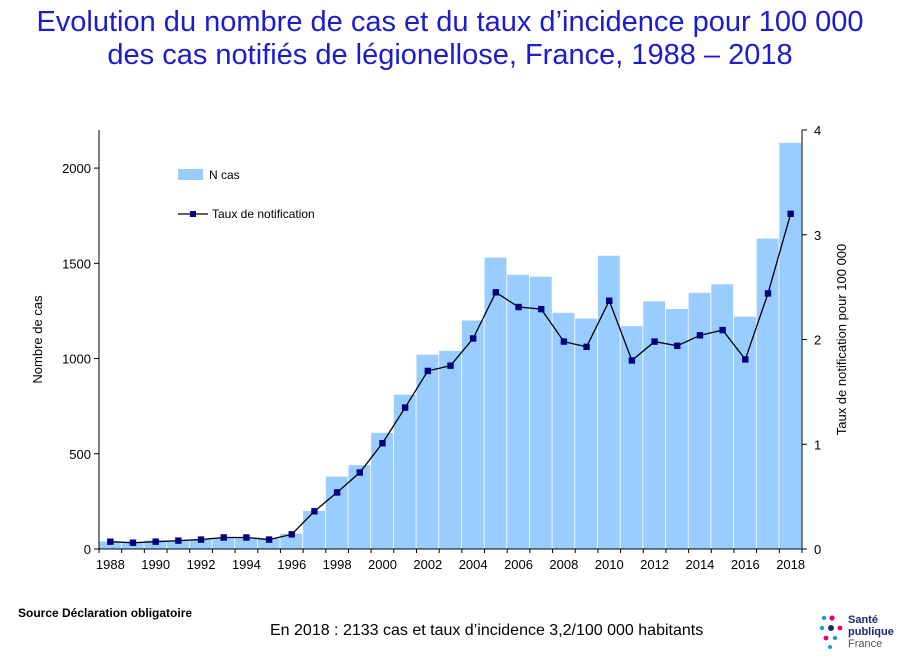  What do you see at coordinates (817, 340) in the screenshot?
I see `y2-tick-label-2: 2` at bounding box center [817, 340].